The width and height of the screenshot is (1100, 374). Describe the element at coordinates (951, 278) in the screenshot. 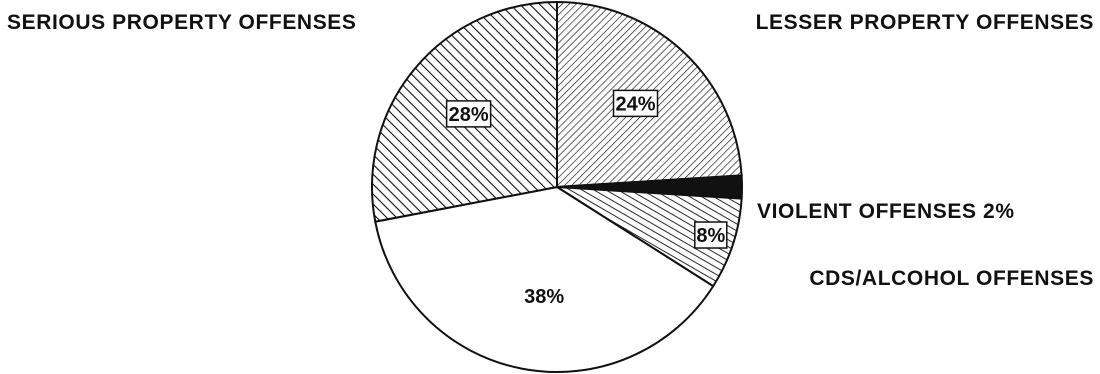

I see `category-label-cds-alcohol-offenses: CDS/ALCOHOL OFFENSES` at that location.